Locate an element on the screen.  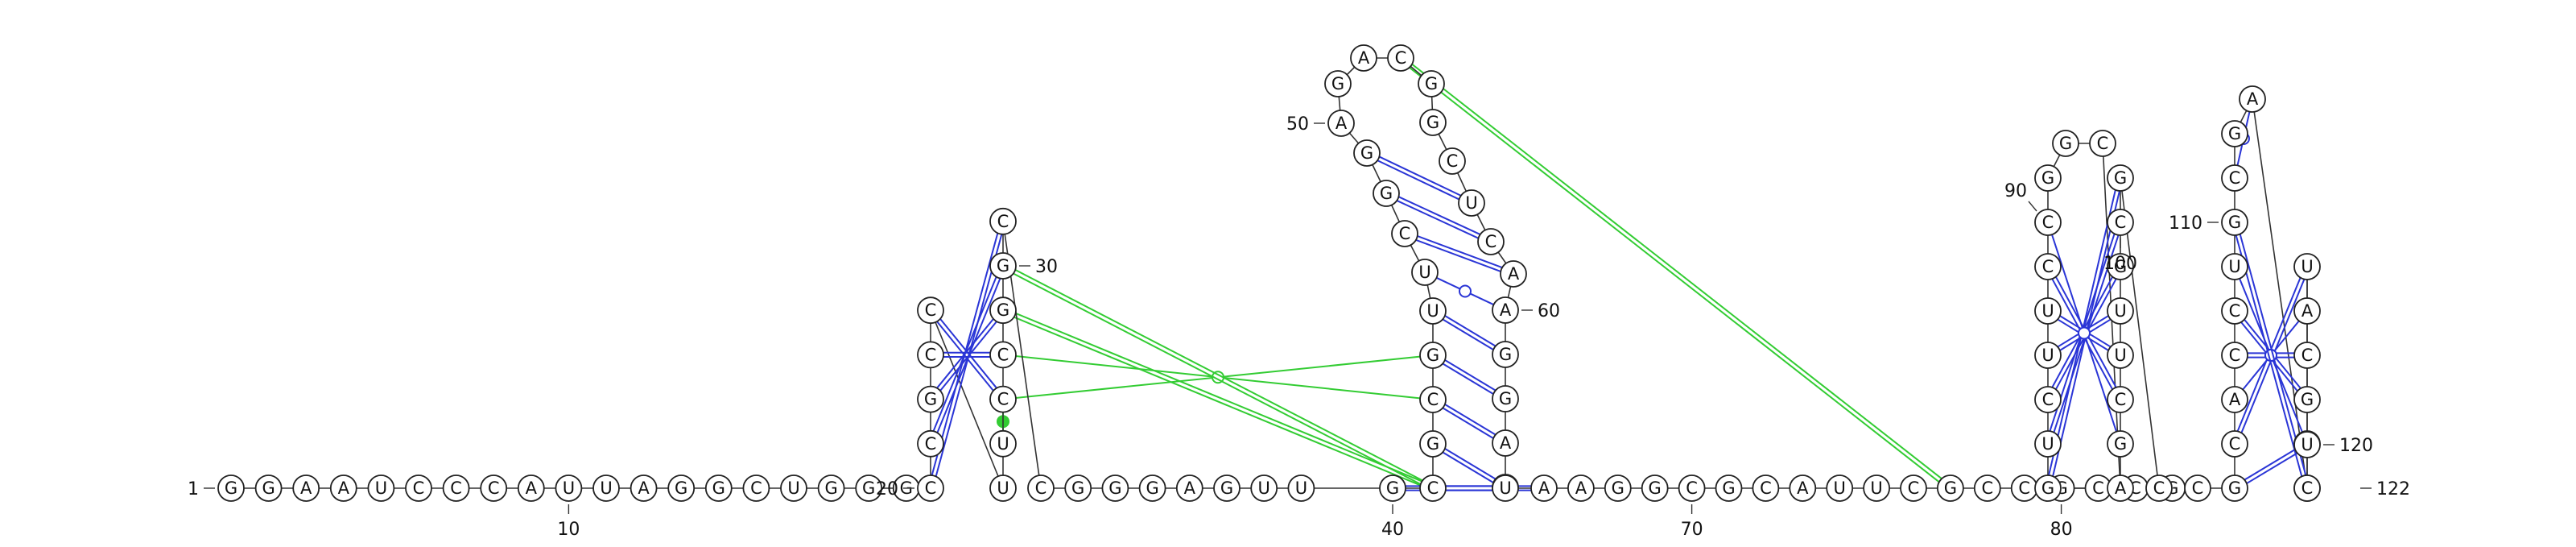
position-label: 50 is located at coordinates (1305, 124).